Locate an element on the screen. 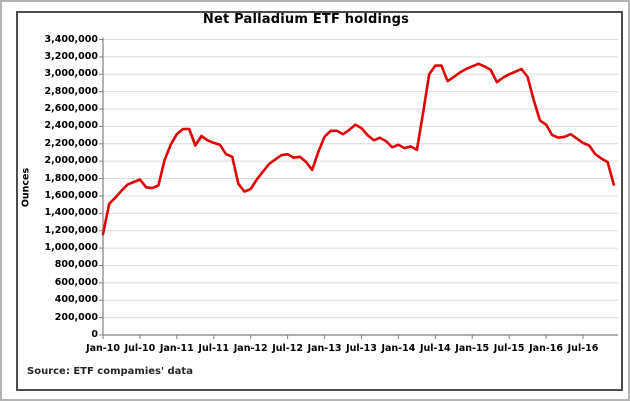  y-tick-label: 400,000 is located at coordinates (76, 300).